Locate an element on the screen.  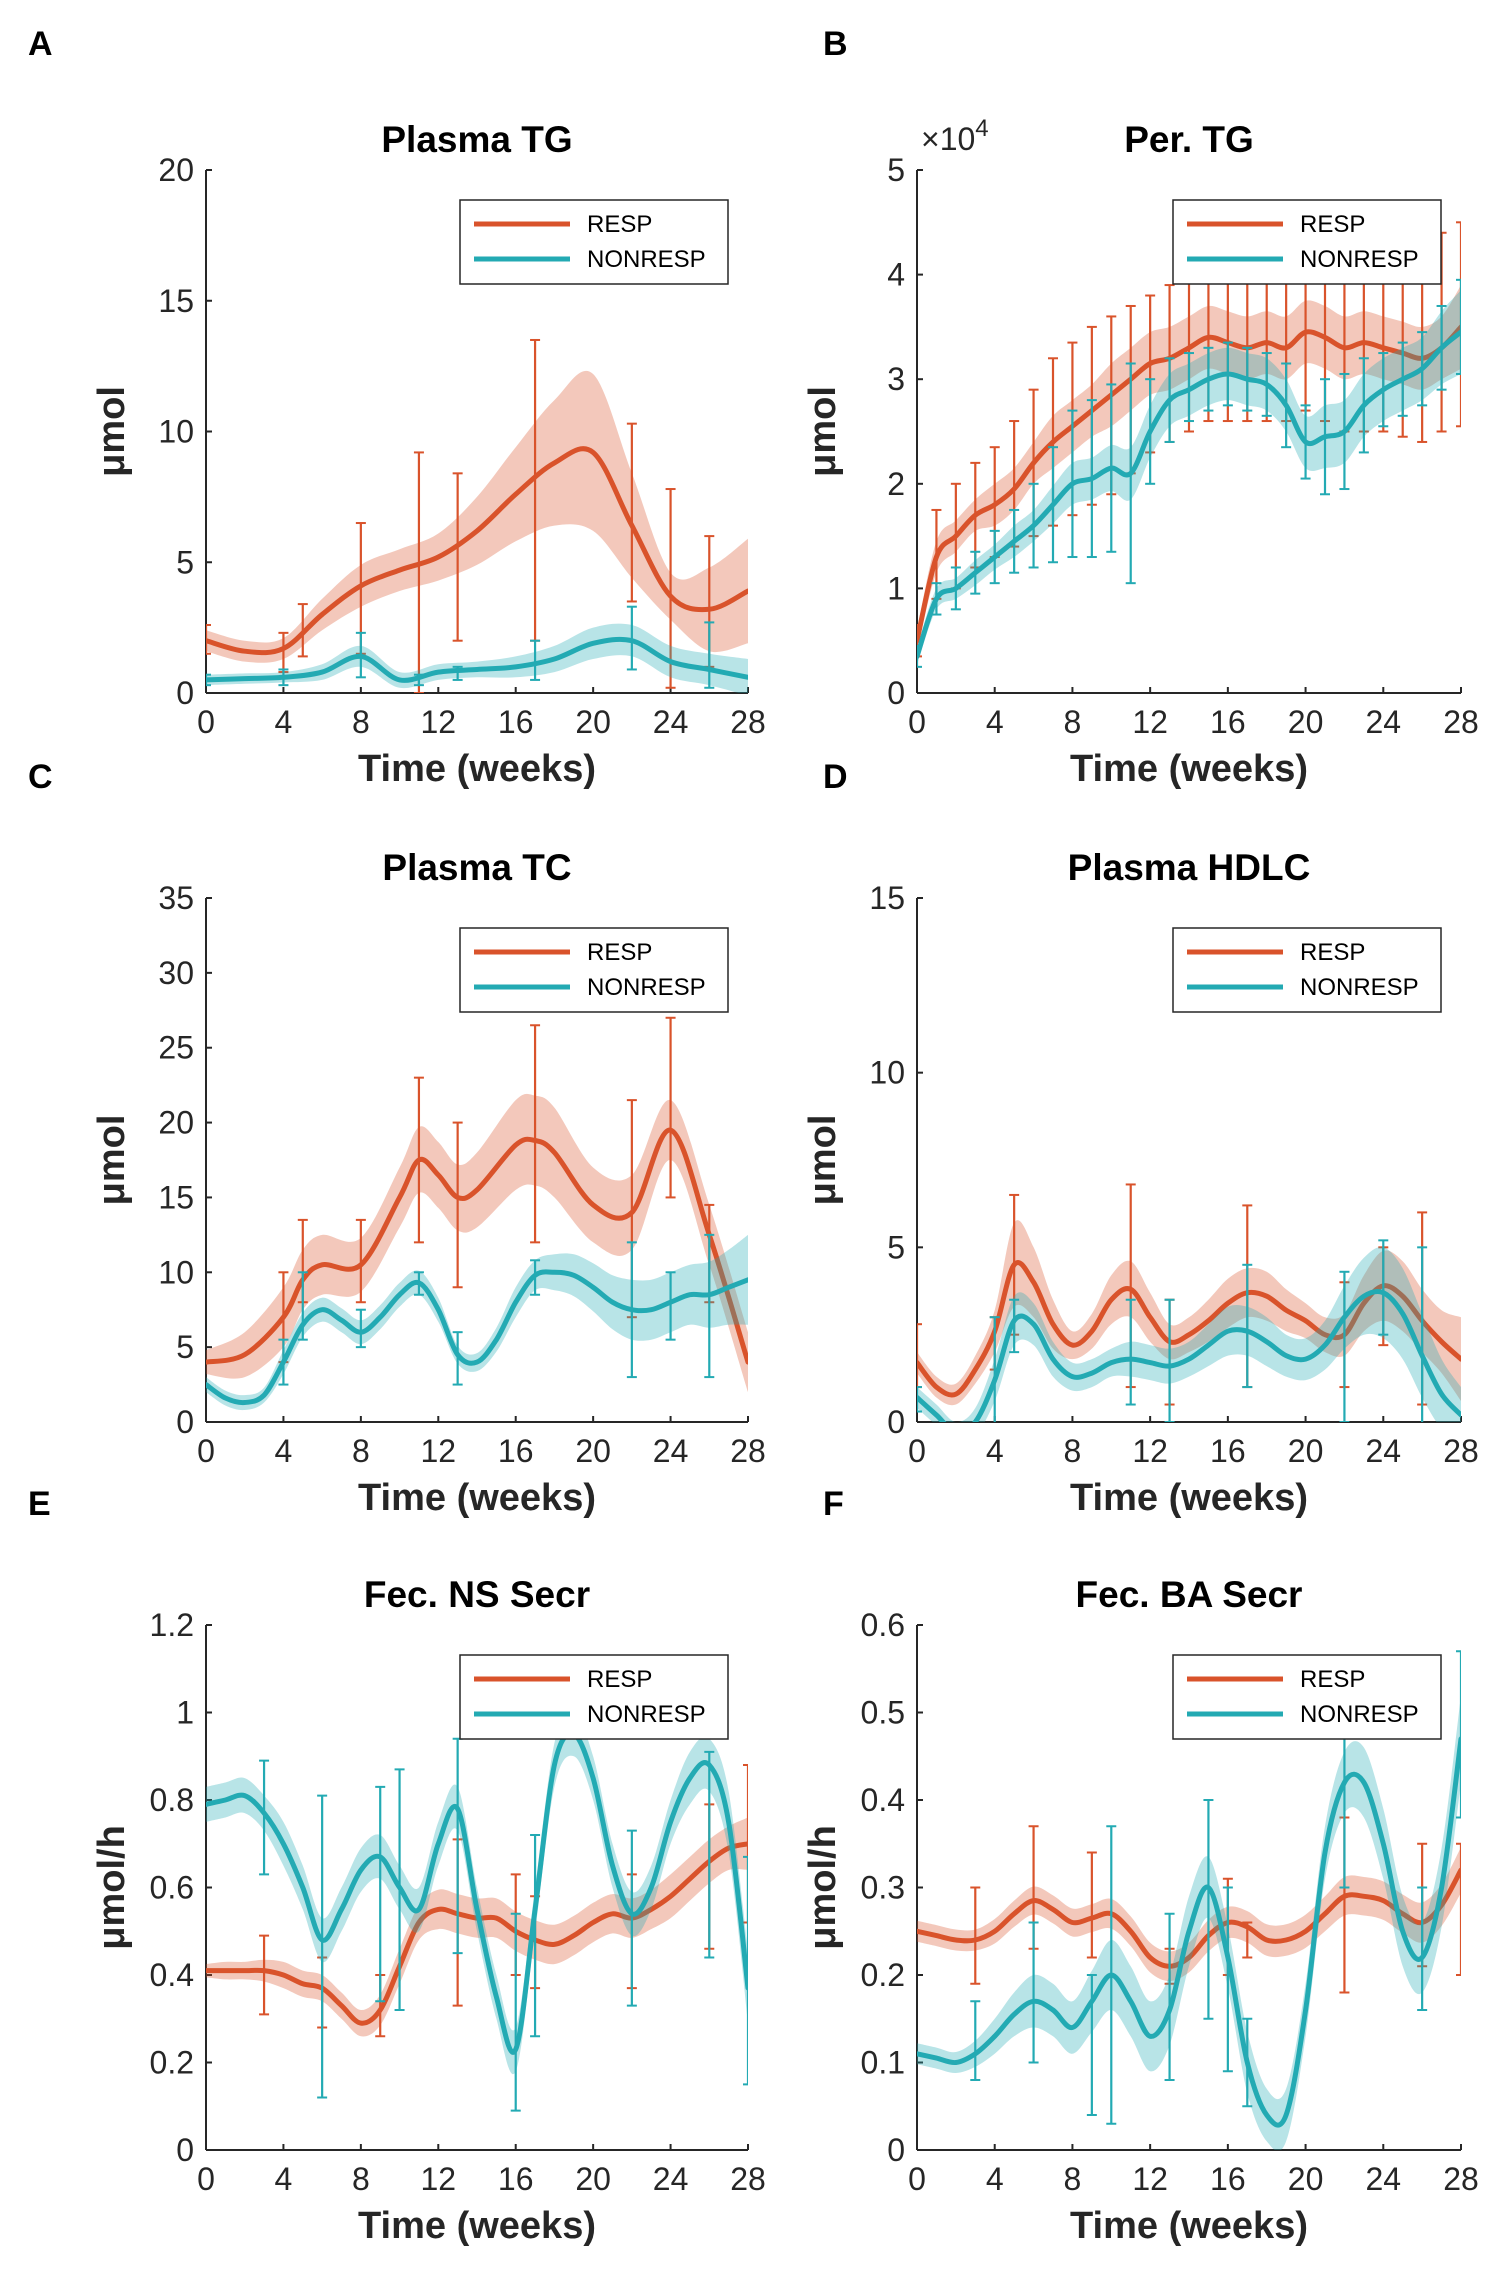
y-tick-label: 5 is located at coordinates (896, 1247).